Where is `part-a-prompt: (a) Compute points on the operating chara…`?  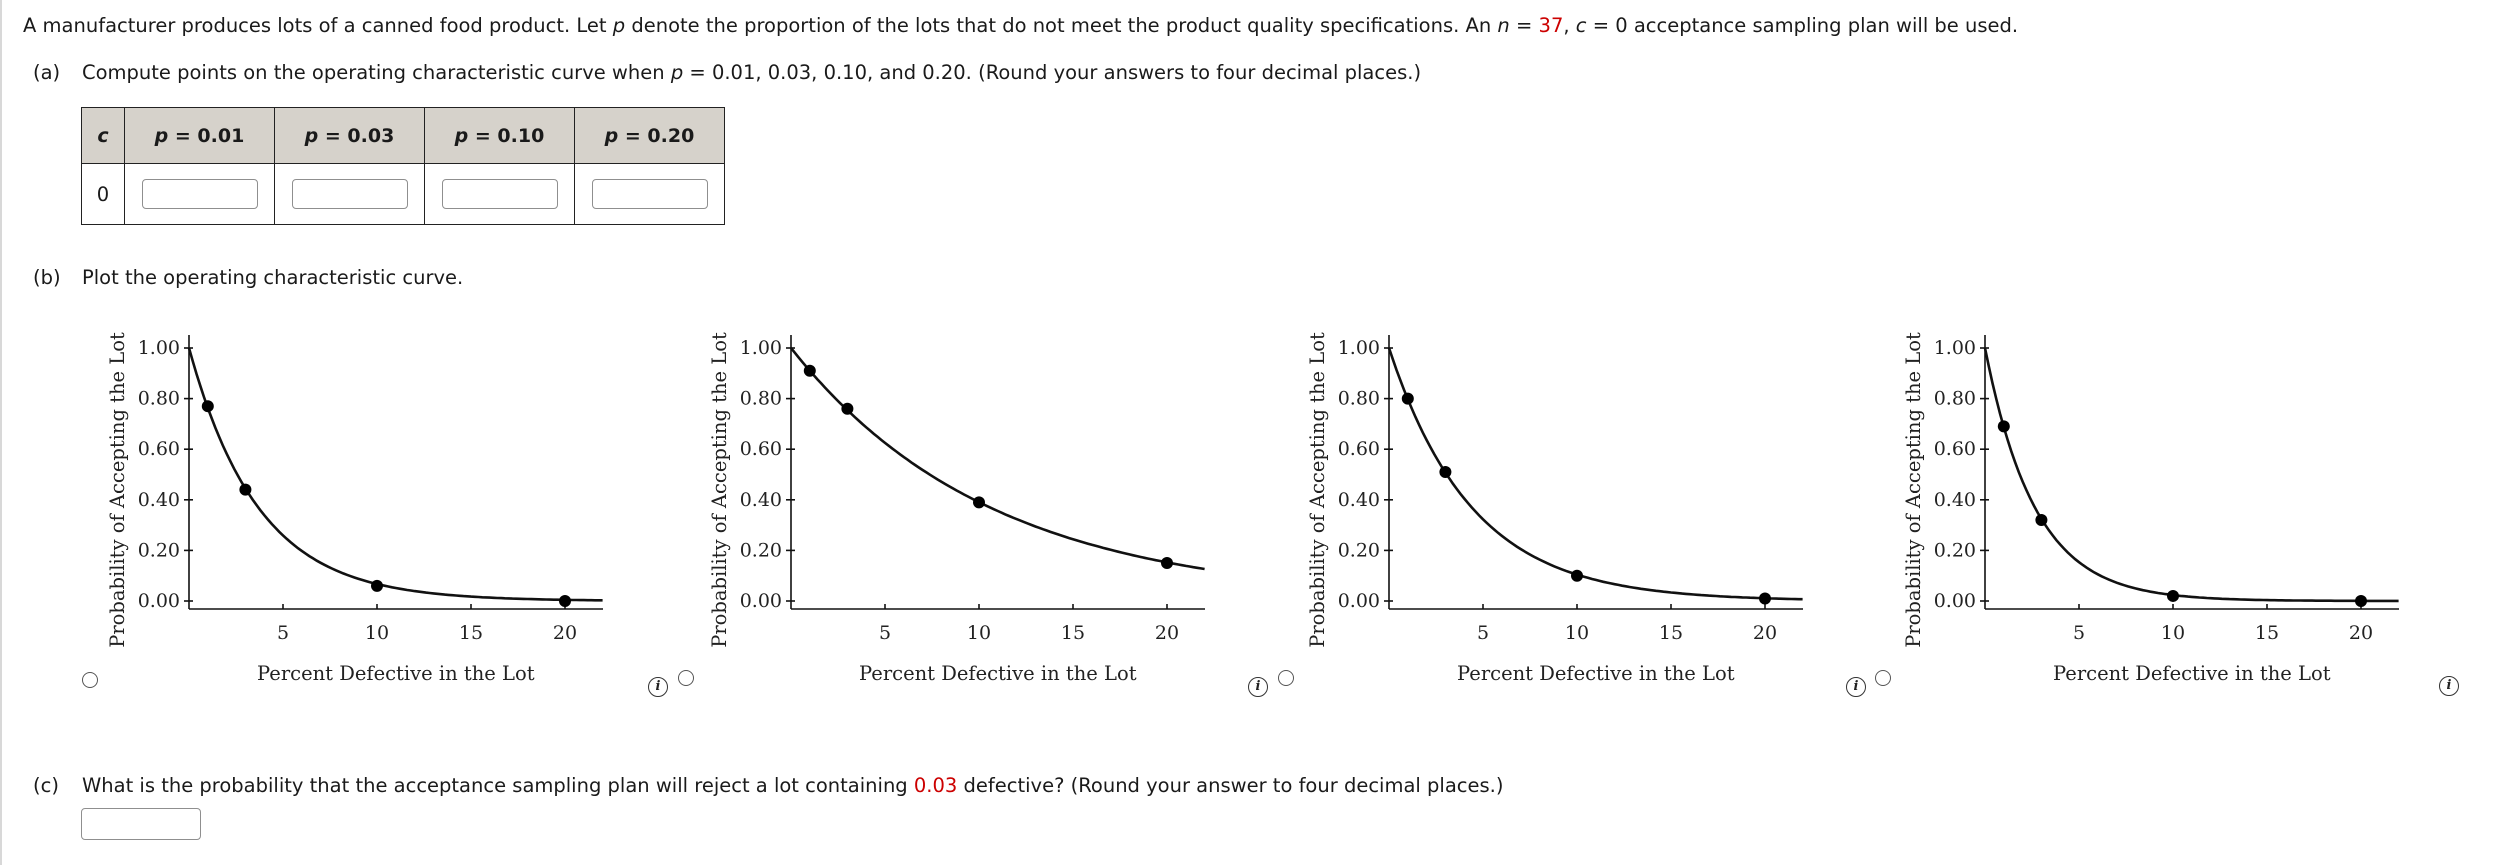 part-a-prompt: (a) Compute points on the operating chara… is located at coordinates (727, 72).